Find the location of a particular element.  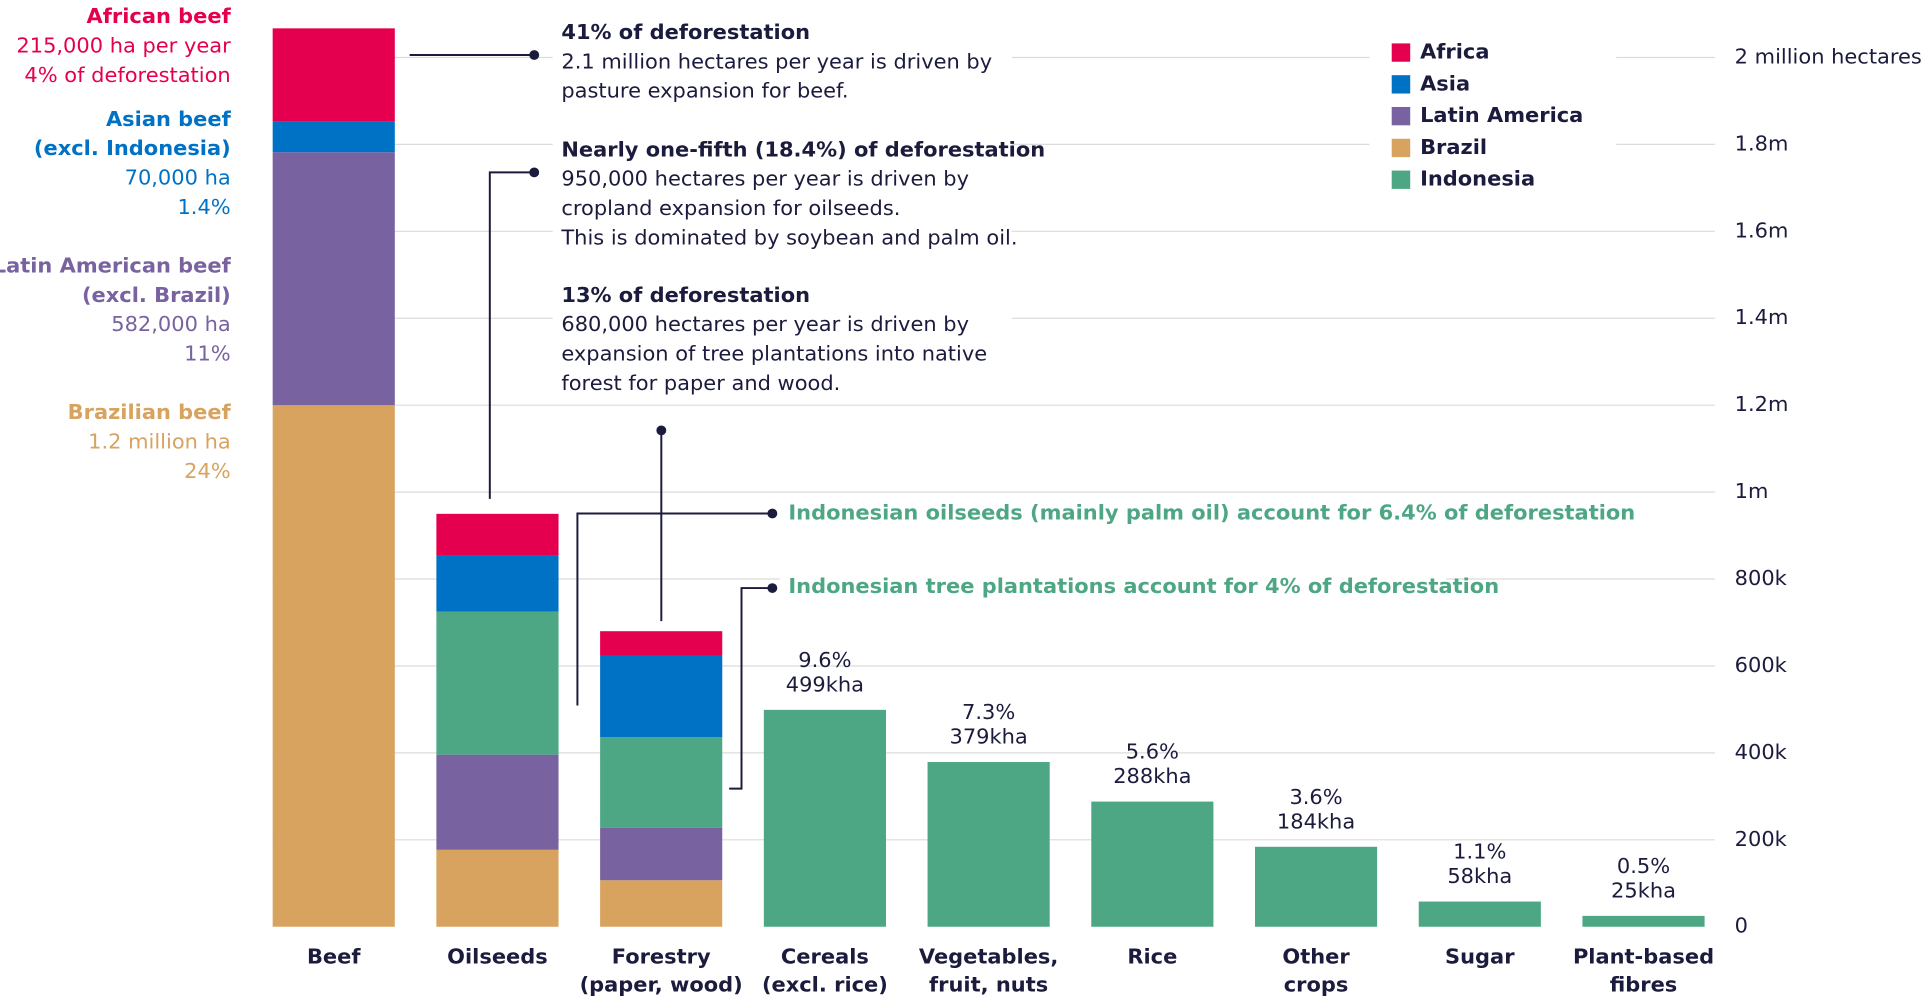

y-tick-label: 200k is located at coordinates (1761, 839).